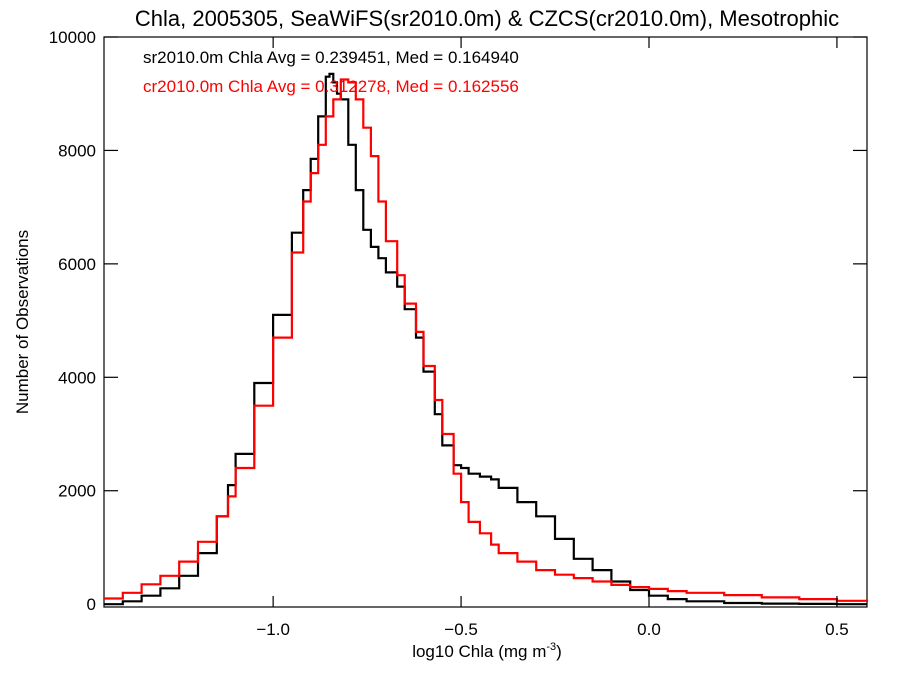  What do you see at coordinates (837, 629) in the screenshot?
I see `x-tick-label: 0.5` at bounding box center [837, 629].